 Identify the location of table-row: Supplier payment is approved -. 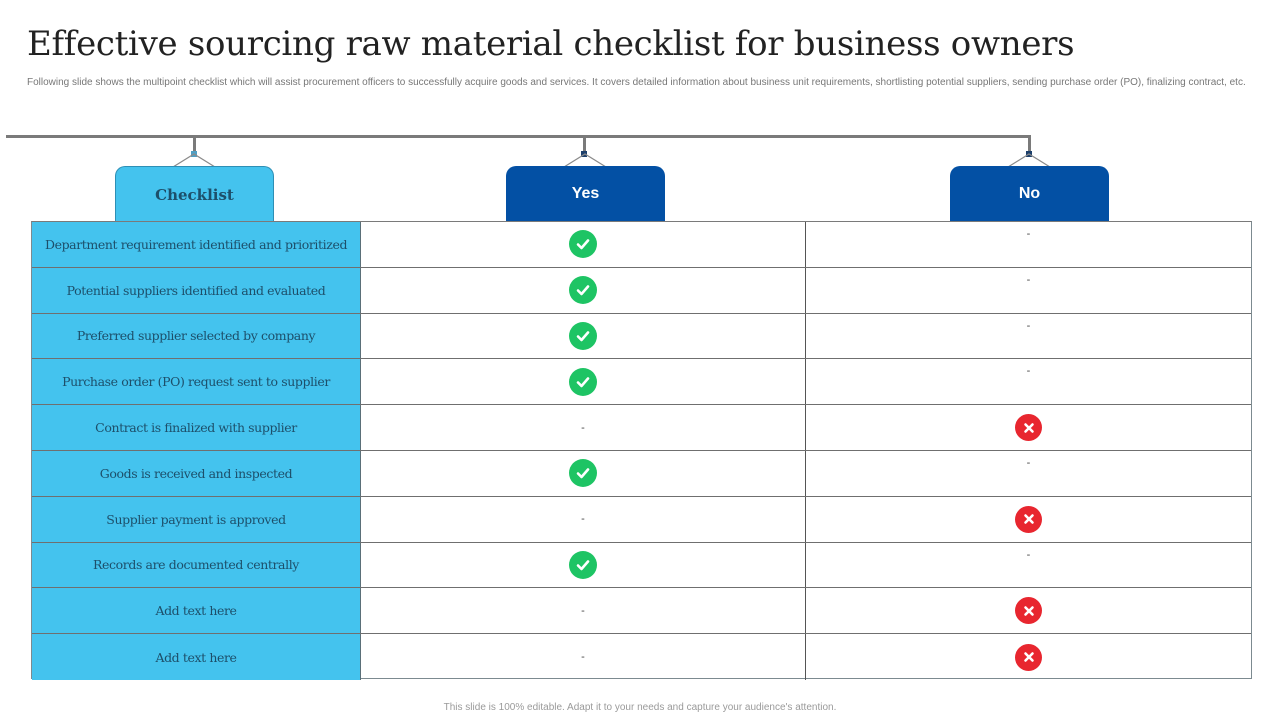
(641, 519).